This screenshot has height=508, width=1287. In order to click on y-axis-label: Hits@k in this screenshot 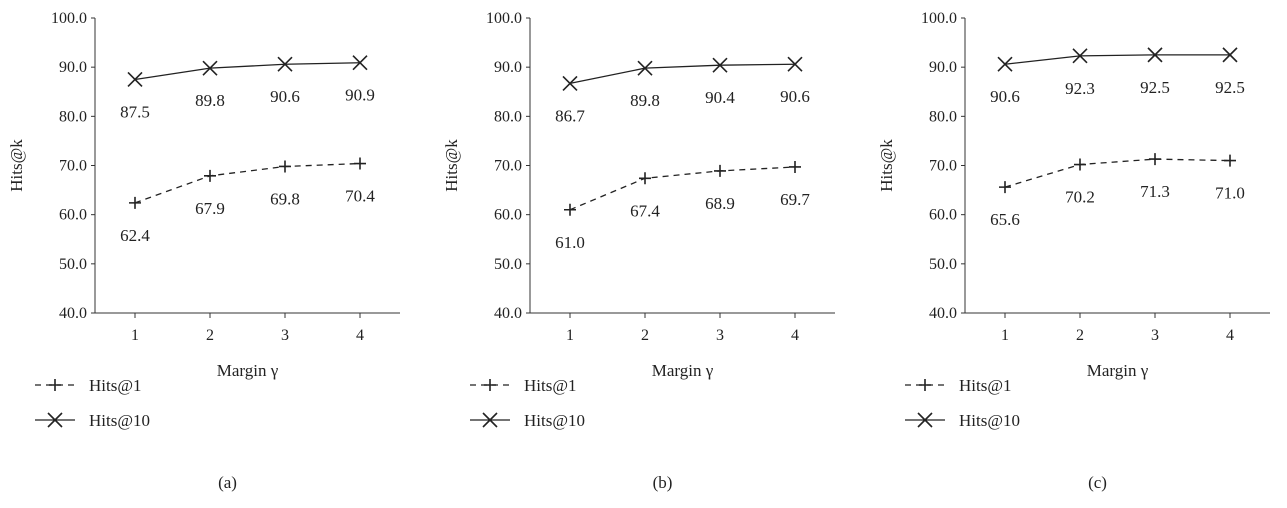, I will do `click(886, 165)`.